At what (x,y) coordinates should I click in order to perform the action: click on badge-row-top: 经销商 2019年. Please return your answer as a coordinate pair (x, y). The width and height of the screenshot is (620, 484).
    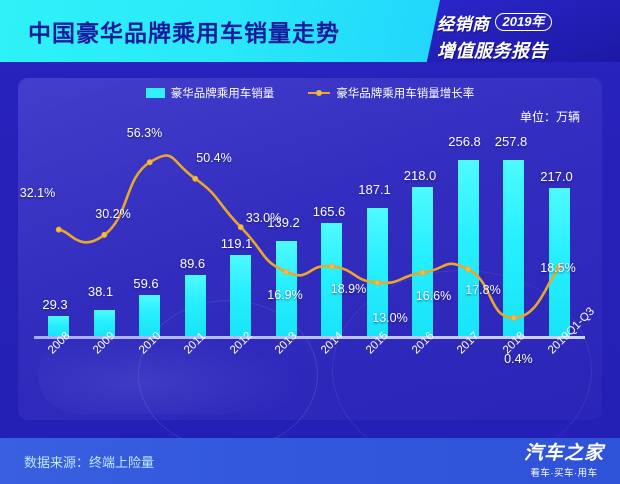
    Looking at the image, I should click on (495, 22).